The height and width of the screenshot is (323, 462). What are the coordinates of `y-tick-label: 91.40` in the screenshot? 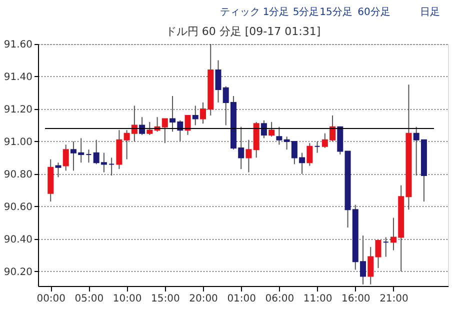 It's located at (18, 77).